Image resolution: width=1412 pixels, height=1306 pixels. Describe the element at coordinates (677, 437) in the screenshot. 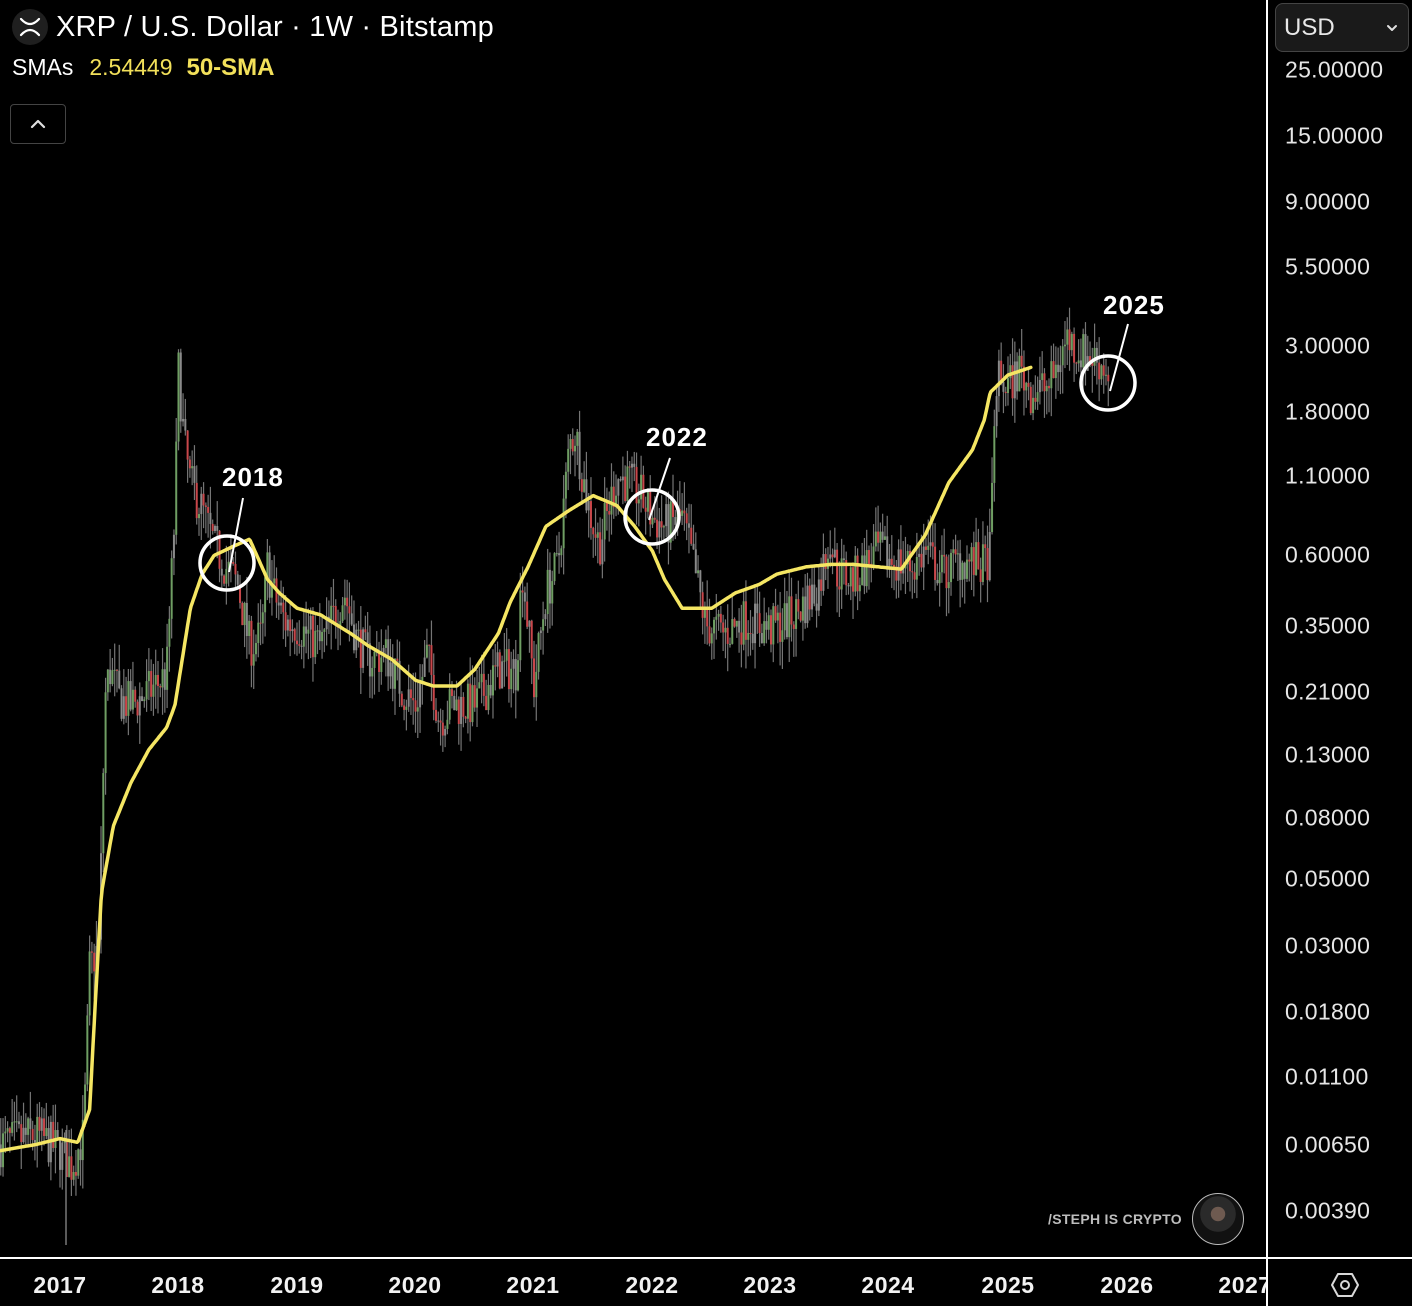

I see `annotation-label-2022: 2022` at that location.